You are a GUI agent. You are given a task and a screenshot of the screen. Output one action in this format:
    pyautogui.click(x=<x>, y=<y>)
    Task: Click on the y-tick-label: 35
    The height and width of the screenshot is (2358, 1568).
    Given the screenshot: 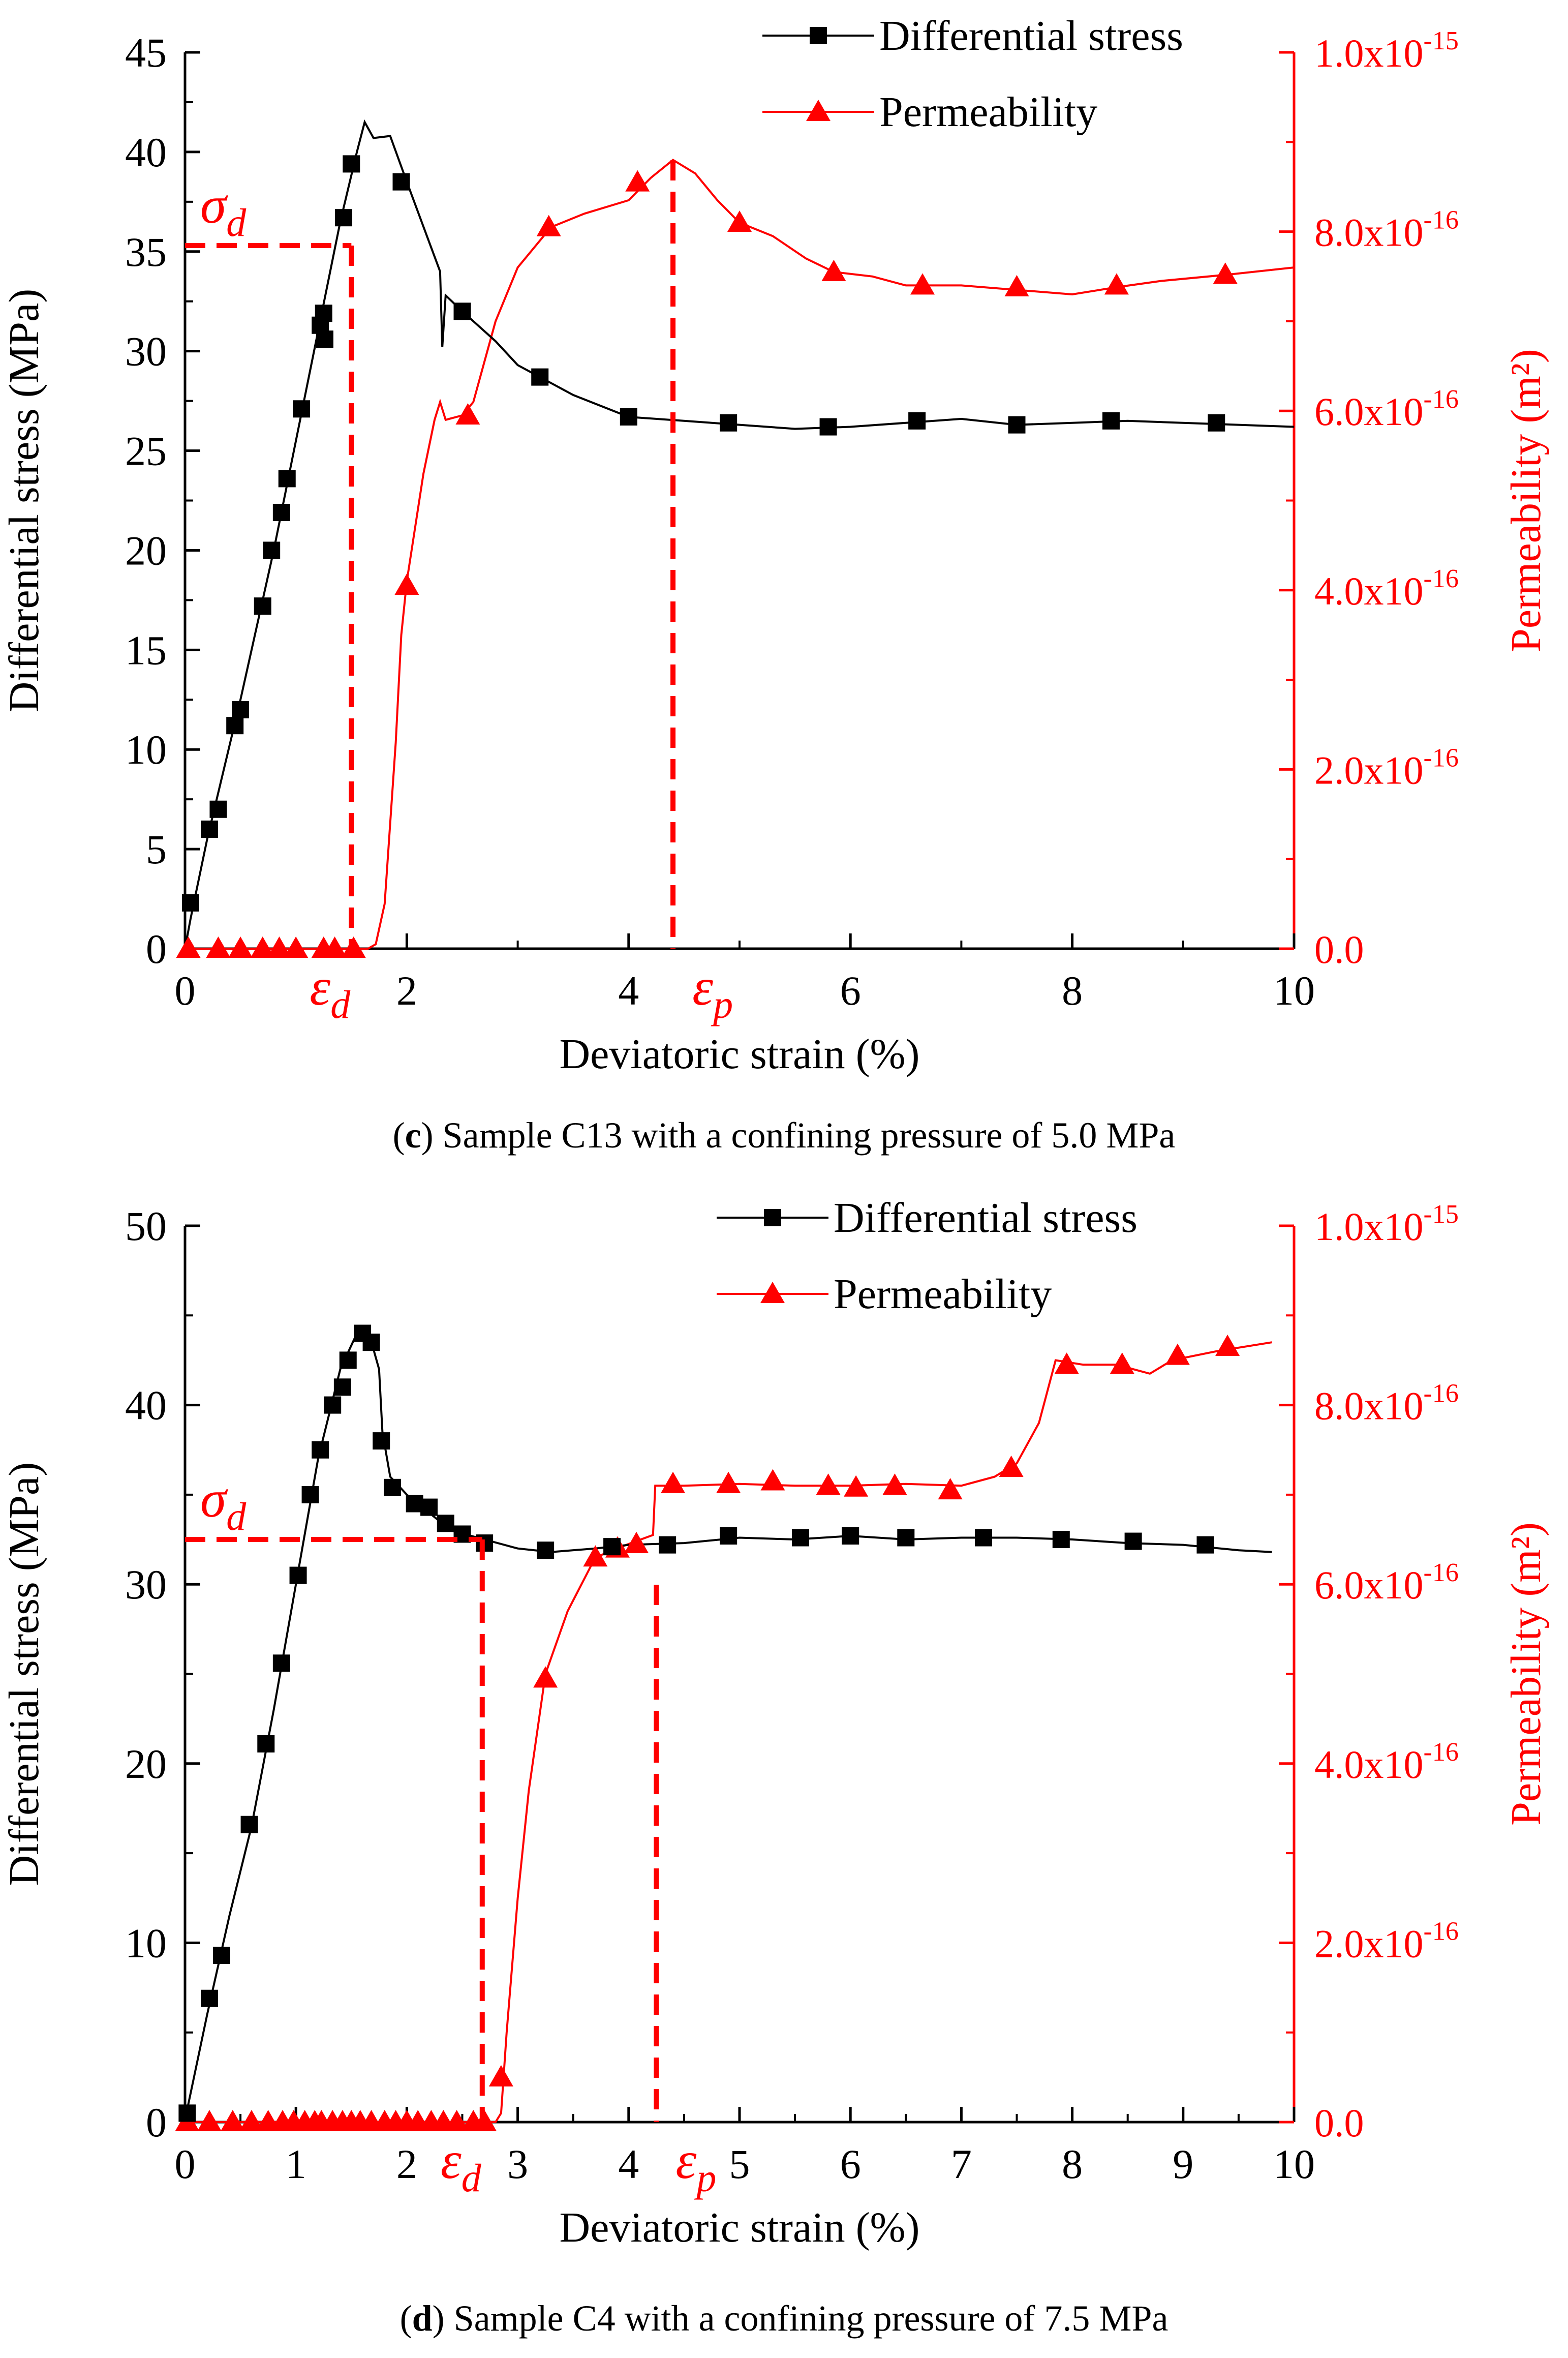 What is the action you would take?
    pyautogui.click(x=146, y=252)
    